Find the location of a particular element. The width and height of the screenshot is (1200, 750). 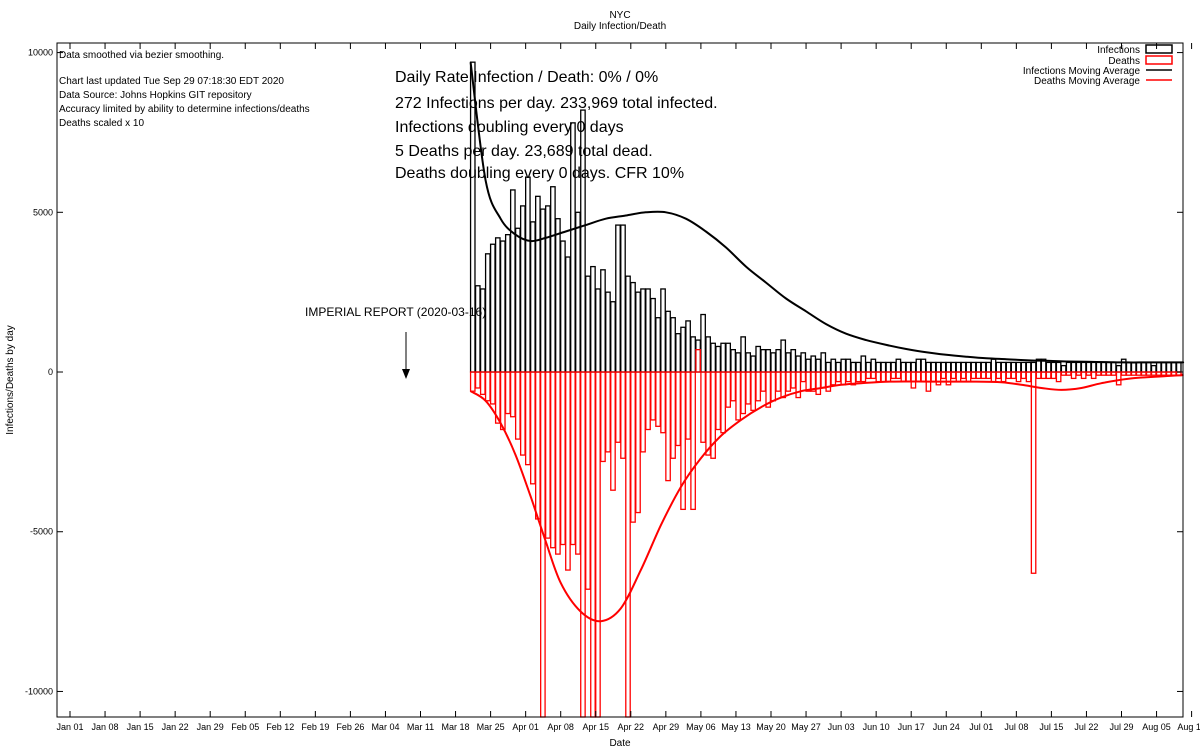

x-tick-label: May 13 is located at coordinates (736, 727).